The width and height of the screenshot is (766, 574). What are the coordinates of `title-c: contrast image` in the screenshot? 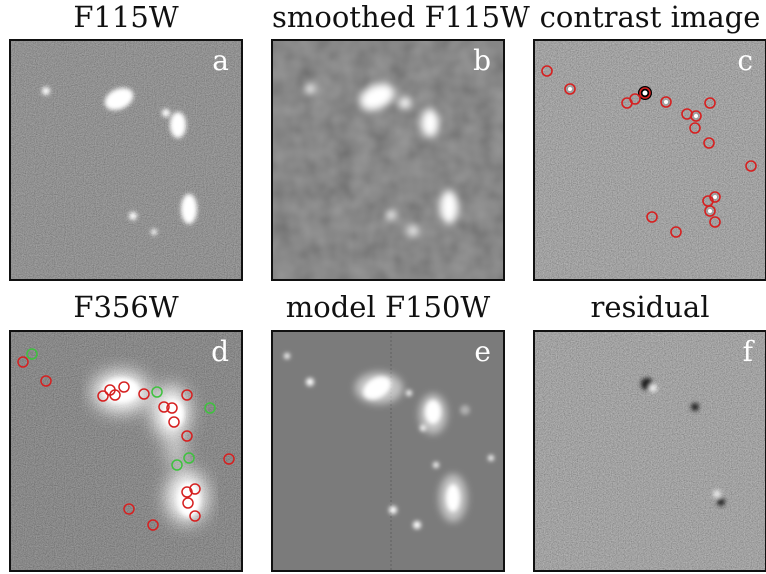 It's located at (650, 17).